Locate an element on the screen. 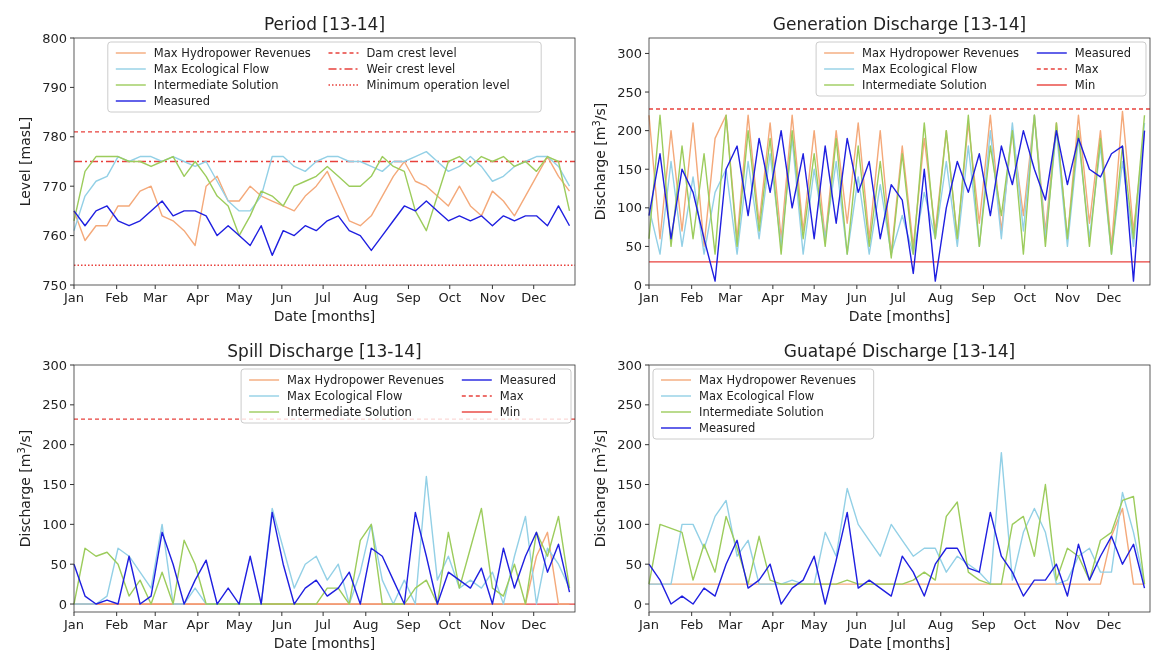 The width and height of the screenshot is (1166, 668). y-tick-label: 800 is located at coordinates (54, 38).